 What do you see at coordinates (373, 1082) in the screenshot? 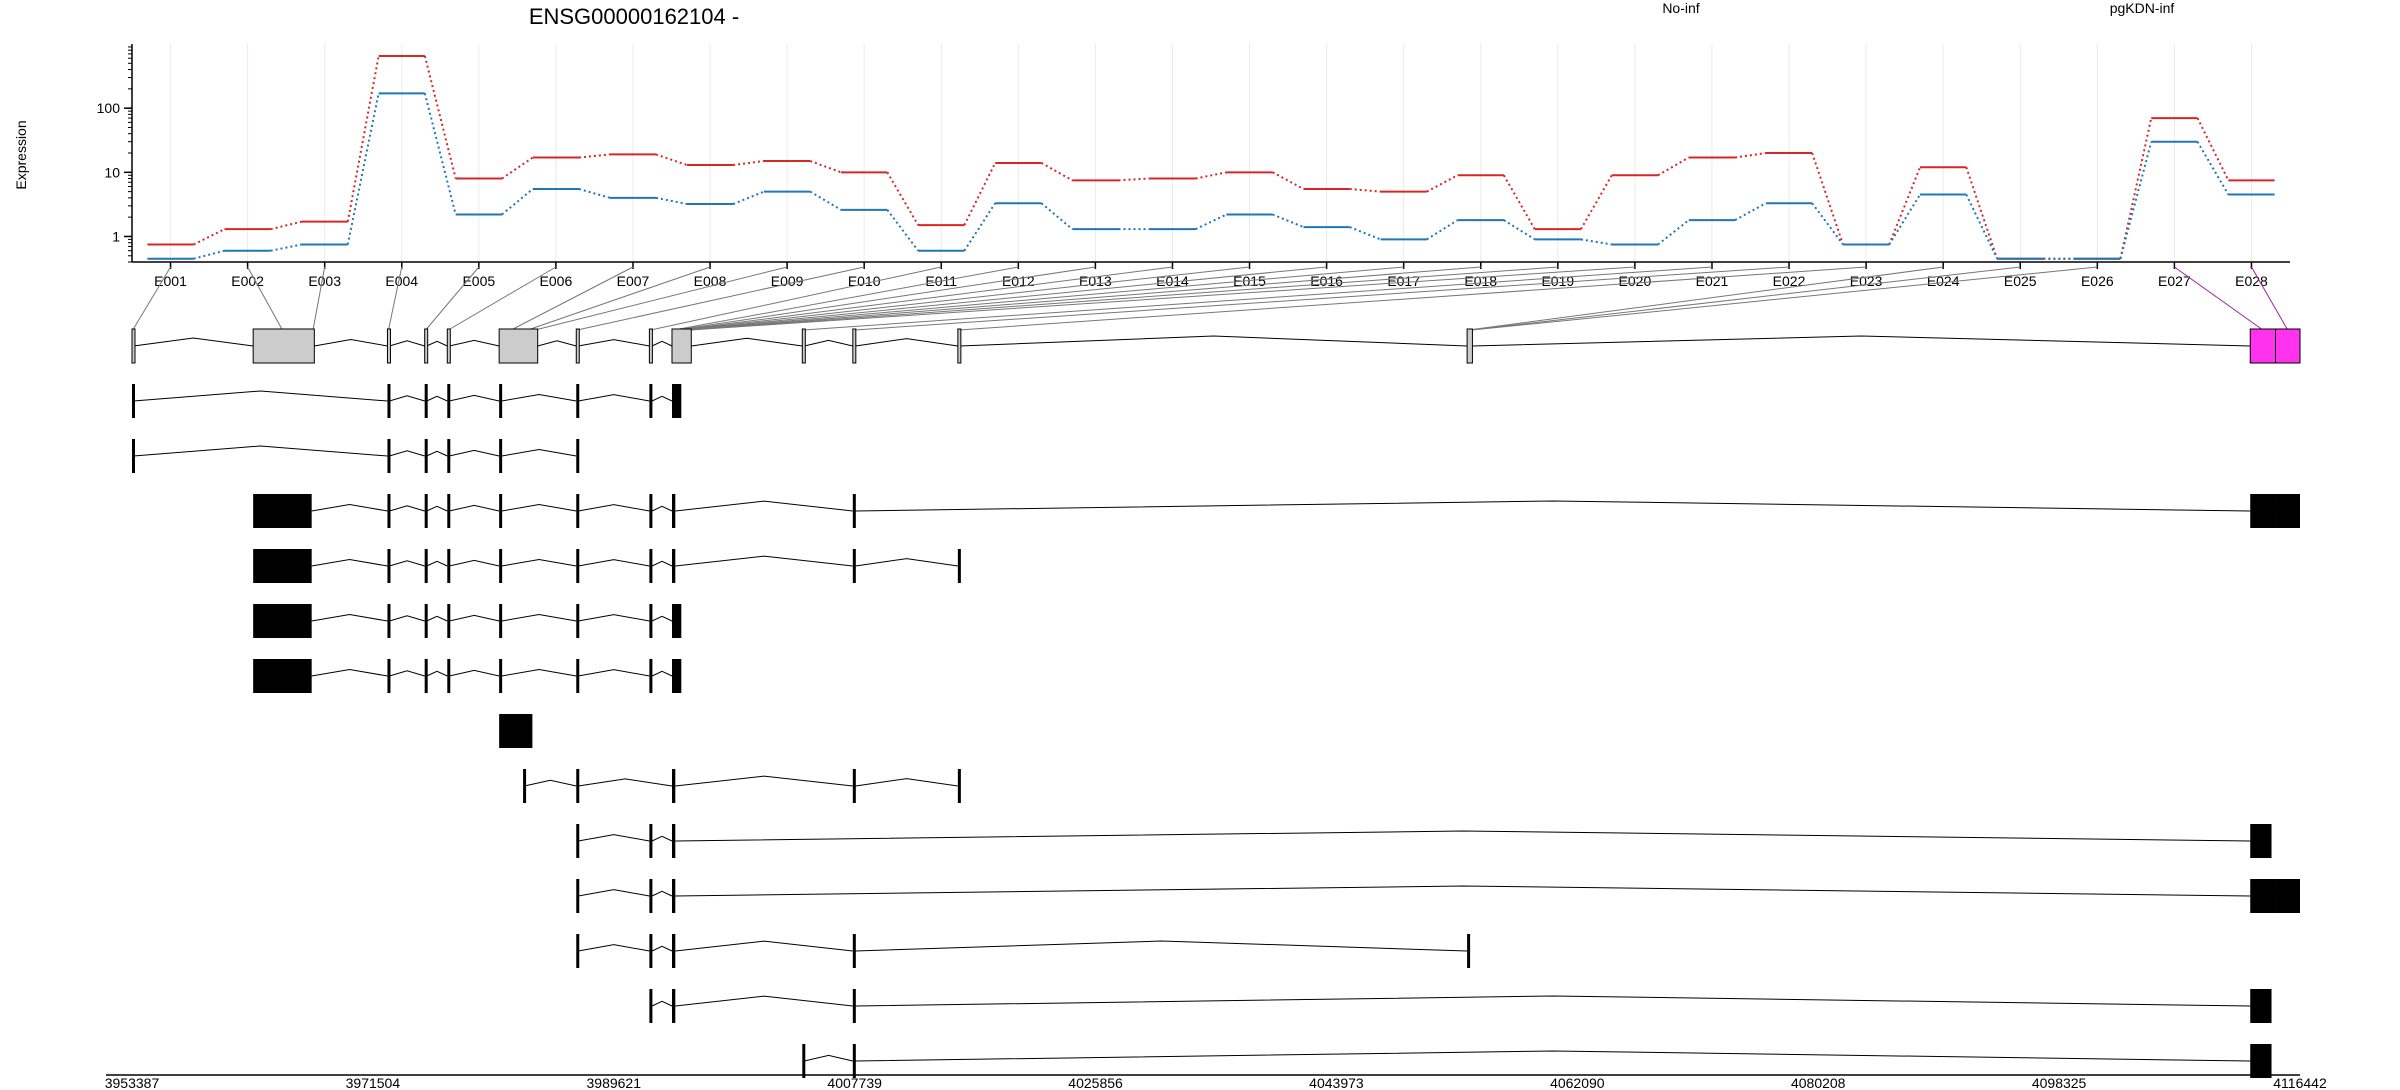
I see `genomic-tick-label: 3971504` at bounding box center [373, 1082].